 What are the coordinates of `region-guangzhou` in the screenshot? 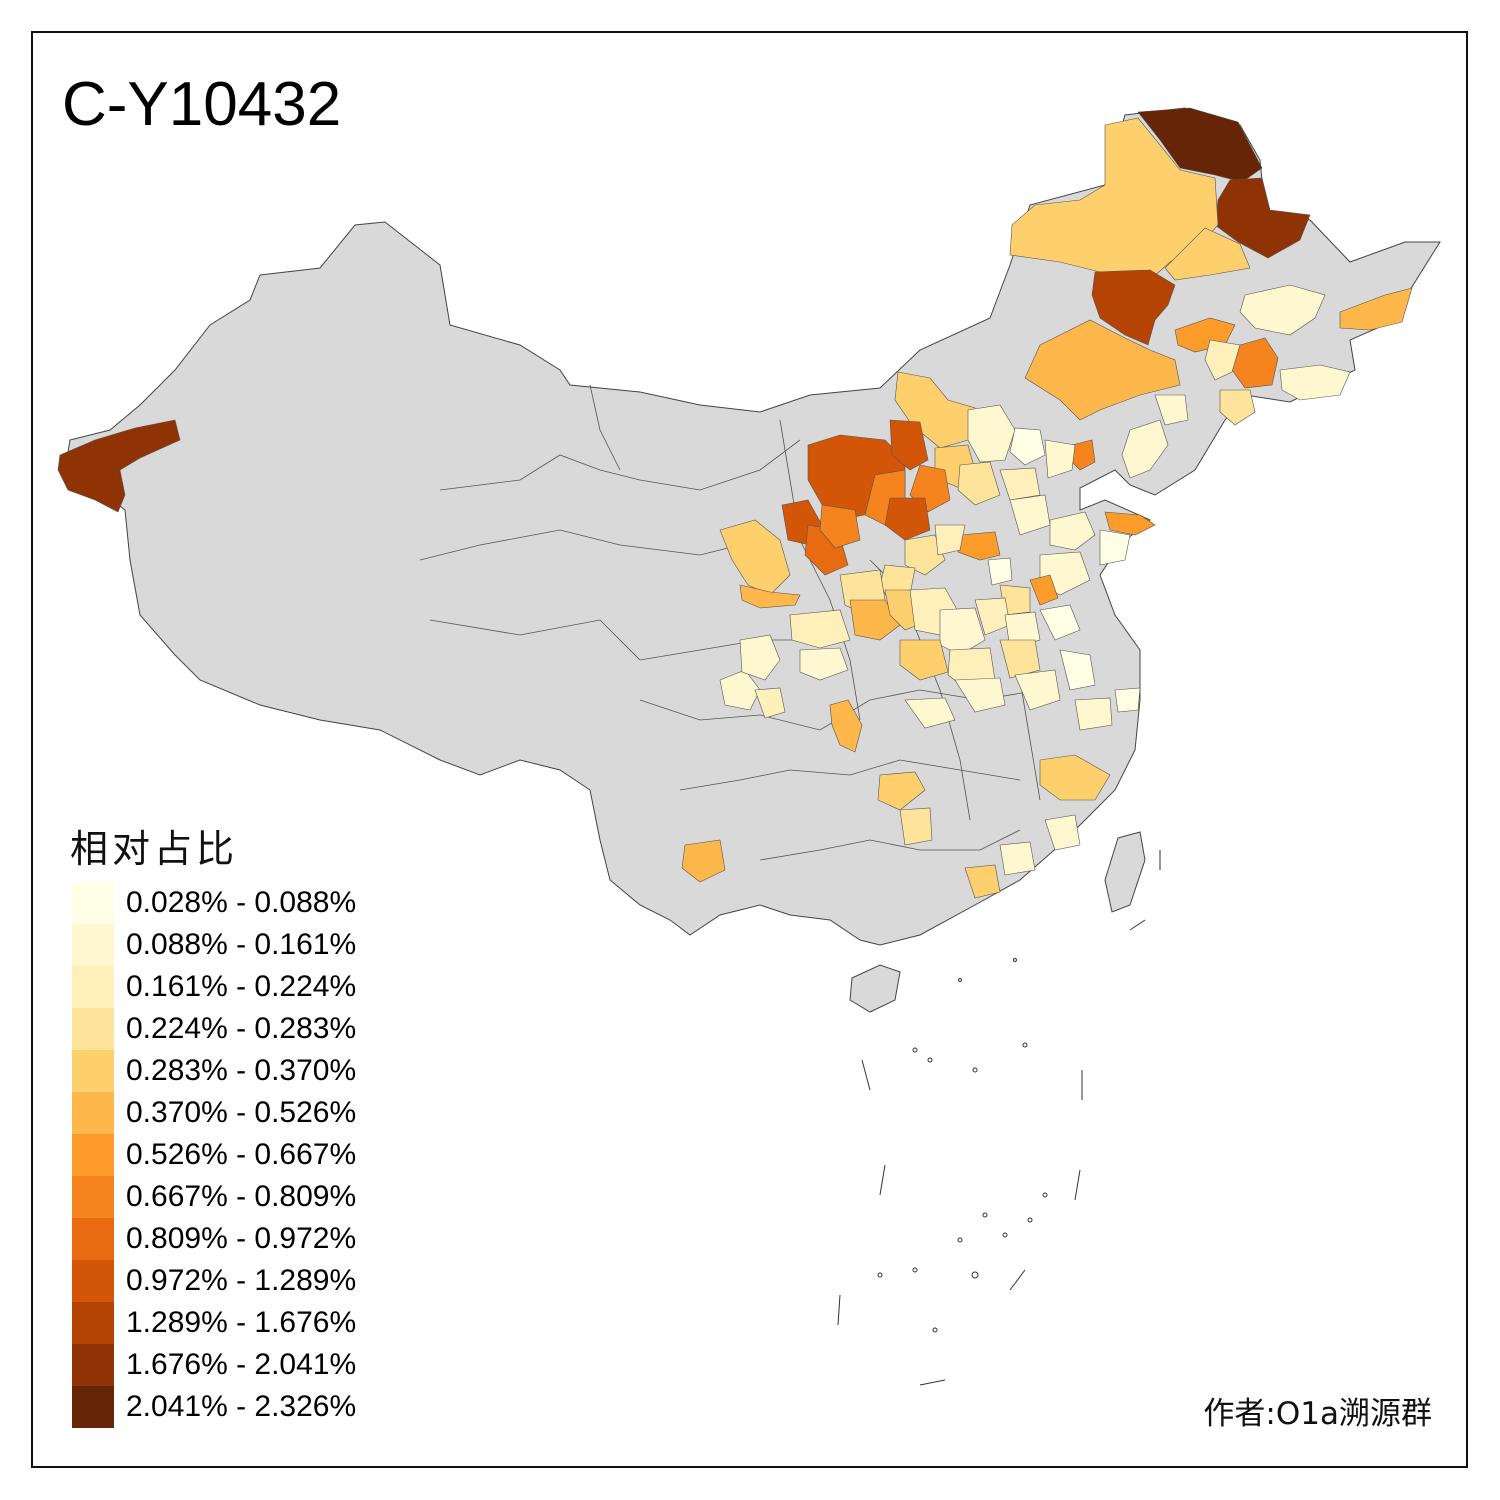 It's located at (982, 881).